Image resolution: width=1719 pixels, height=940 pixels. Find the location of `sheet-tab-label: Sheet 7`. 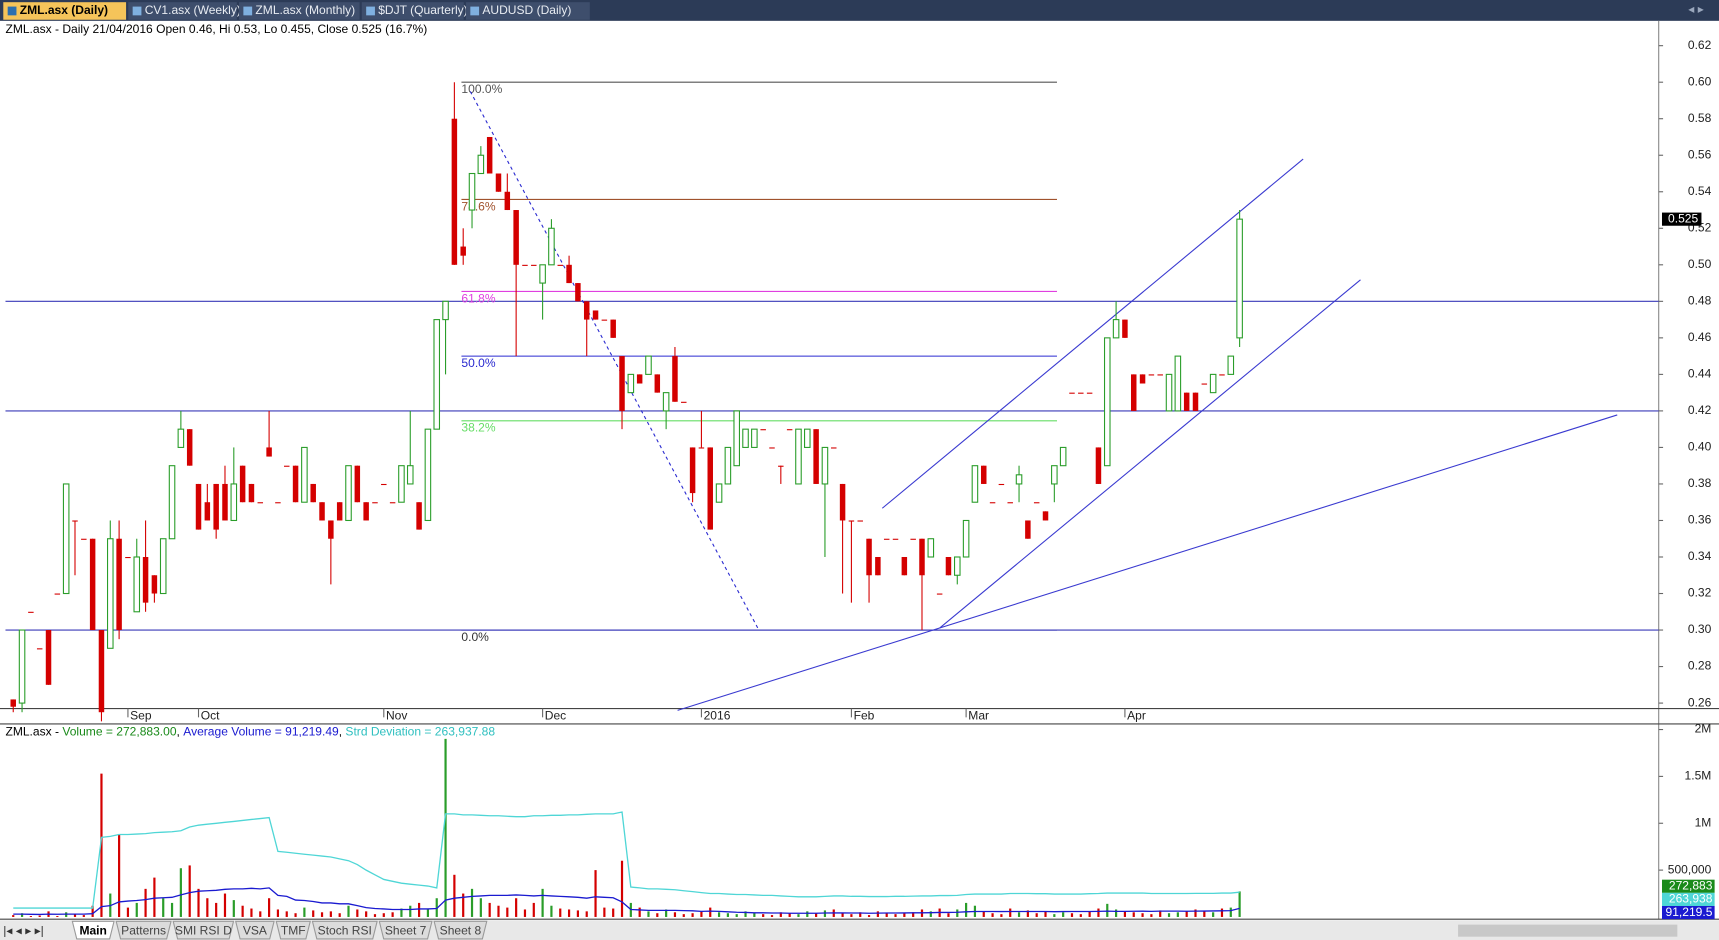

sheet-tab-label: Sheet 7 is located at coordinates (406, 930).